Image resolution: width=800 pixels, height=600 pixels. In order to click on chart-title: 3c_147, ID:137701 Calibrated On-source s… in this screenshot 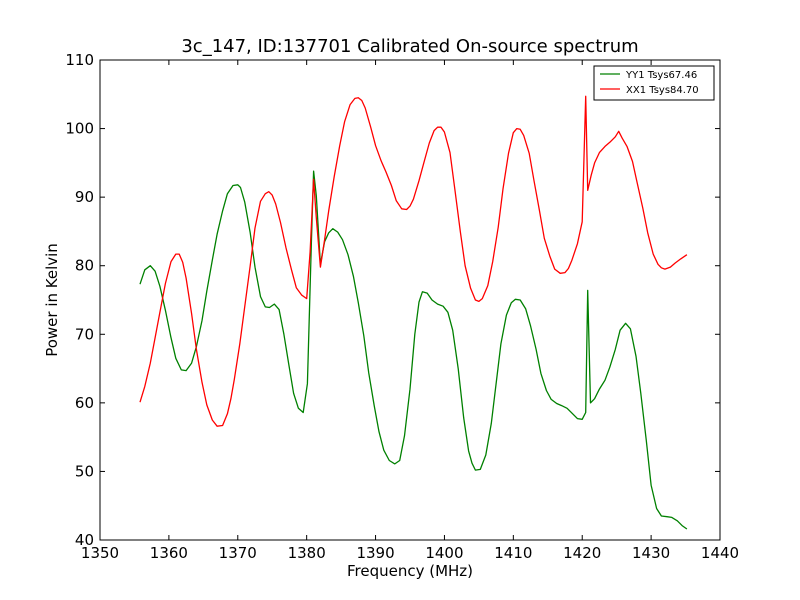, I will do `click(409, 46)`.